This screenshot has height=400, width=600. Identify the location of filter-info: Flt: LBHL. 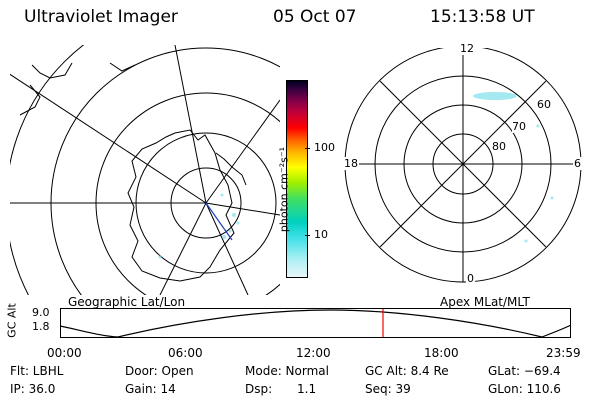
(37, 371).